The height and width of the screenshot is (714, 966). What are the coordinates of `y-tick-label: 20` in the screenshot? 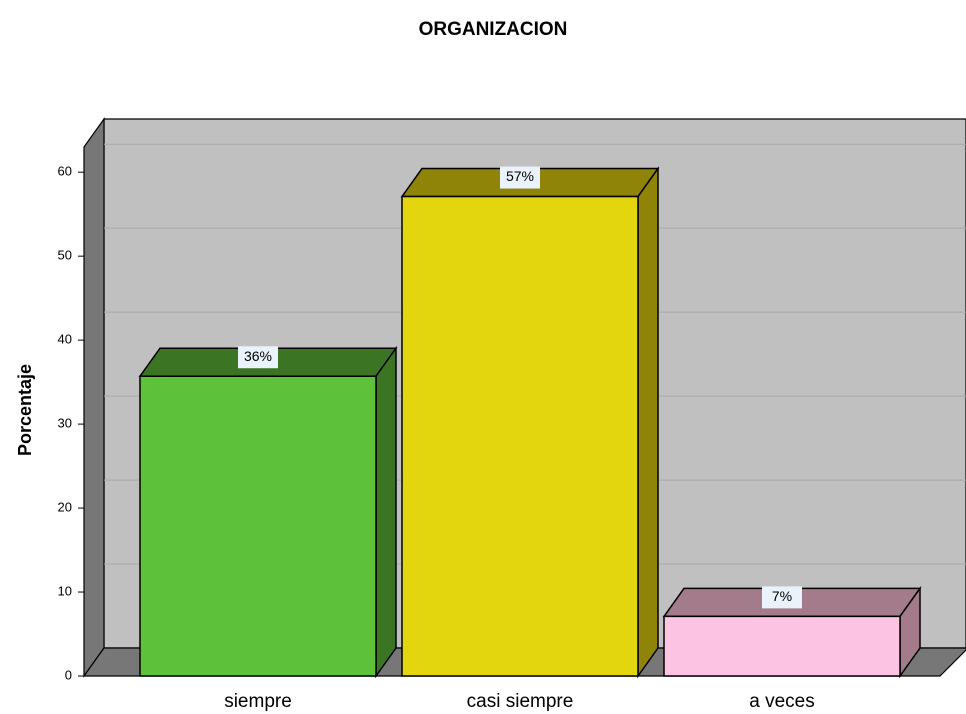 It's located at (65, 507).